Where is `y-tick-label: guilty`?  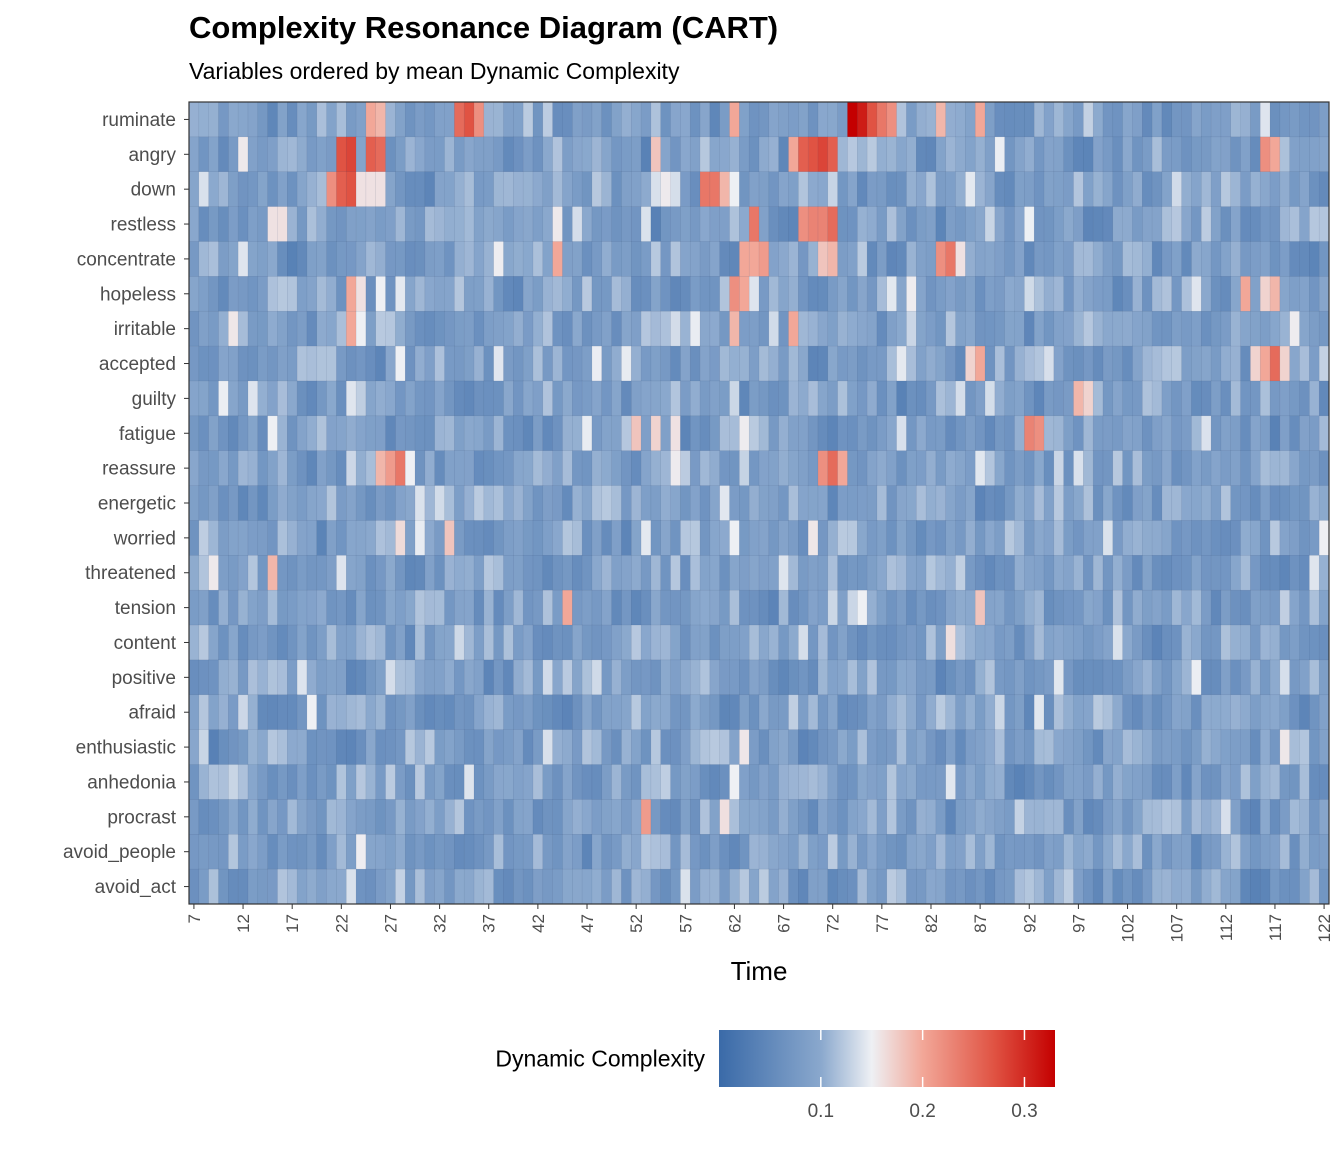
y-tick-label: guilty is located at coordinates (154, 399).